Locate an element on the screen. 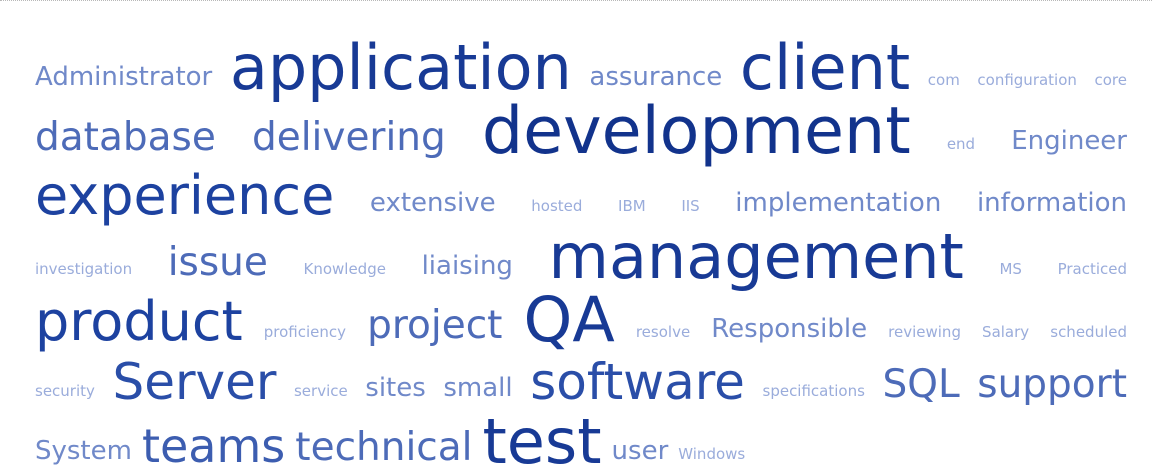 Image resolution: width=1152 pixels, height=475 pixels. tag-technical: technical is located at coordinates (384, 448).